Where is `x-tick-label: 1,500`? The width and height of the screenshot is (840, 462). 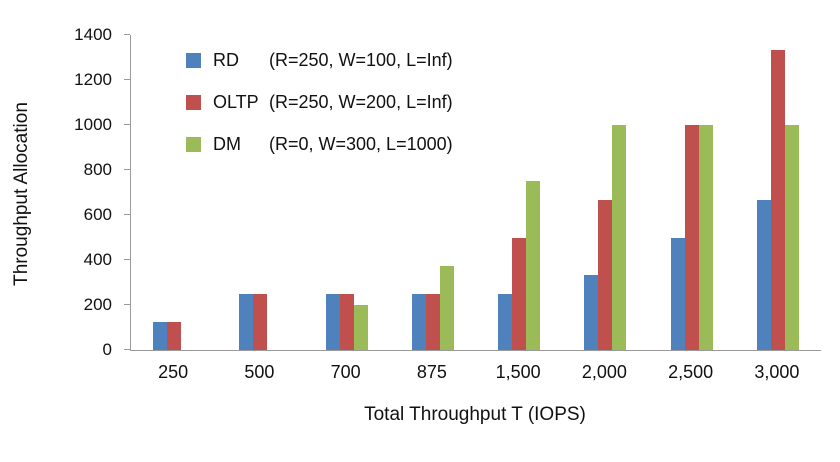 x-tick-label: 1,500 is located at coordinates (518, 372).